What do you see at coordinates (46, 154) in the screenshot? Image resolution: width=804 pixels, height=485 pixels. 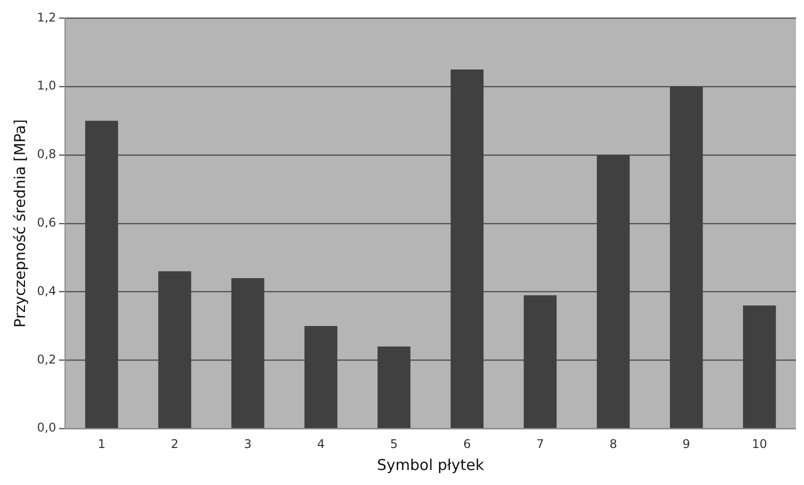 I see `y-tick-label: 0,8` at bounding box center [46, 154].